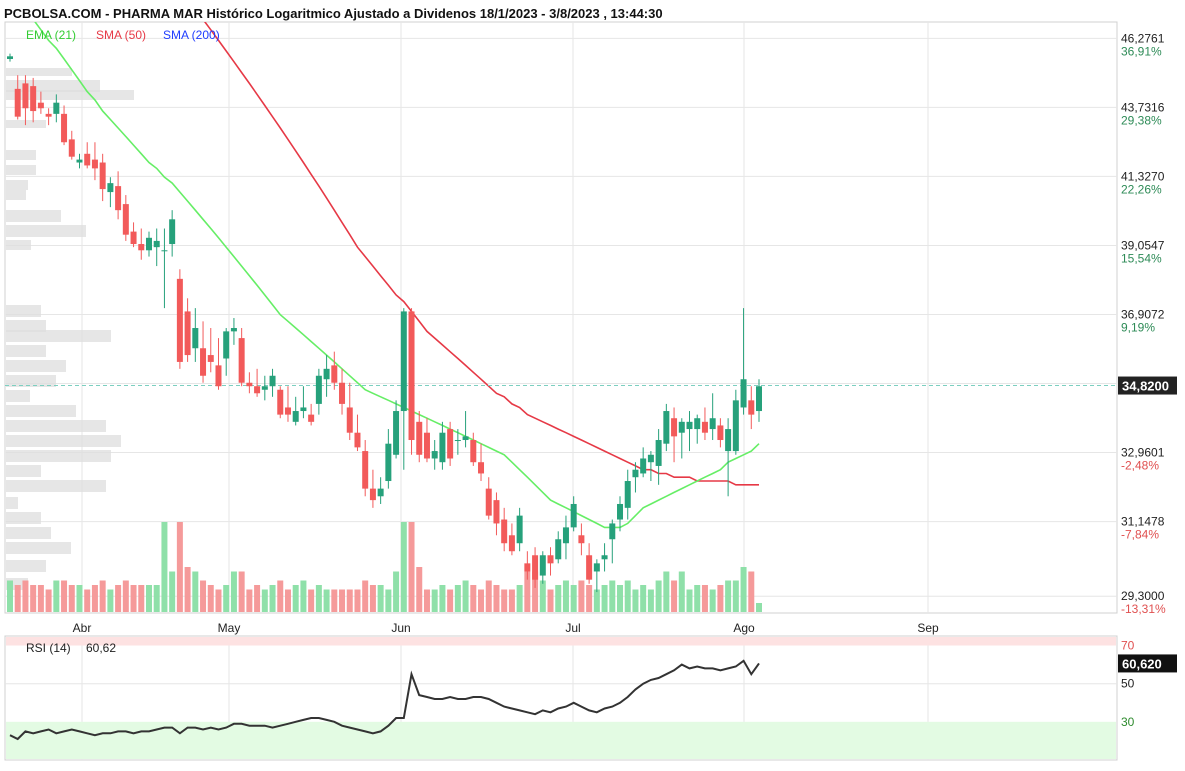 This screenshot has width=1185, height=771. I want to click on rsi-value: 60,62, so click(101, 648).